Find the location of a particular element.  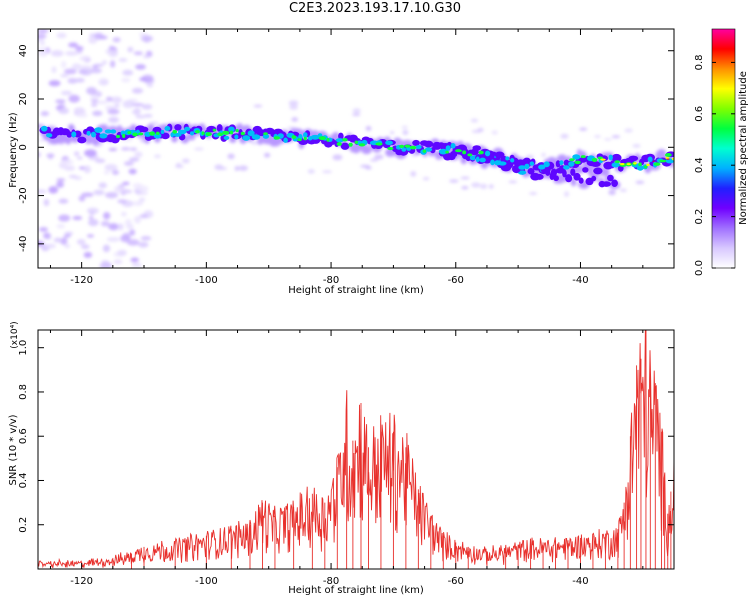

snr-y-multiplier: (x10⁴) is located at coordinates (15, 334).